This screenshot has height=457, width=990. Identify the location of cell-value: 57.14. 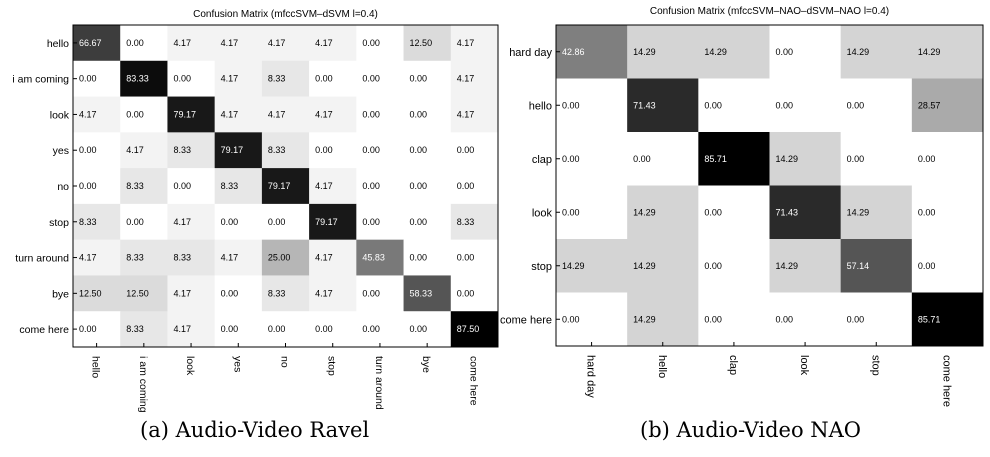
(858, 266).